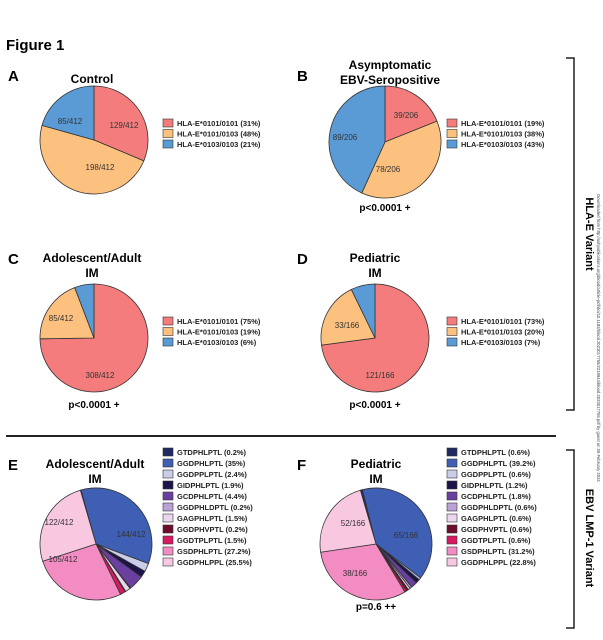 This screenshot has height=640, width=603. I want to click on panel-title: EBV-Seropositive, so click(390, 80).